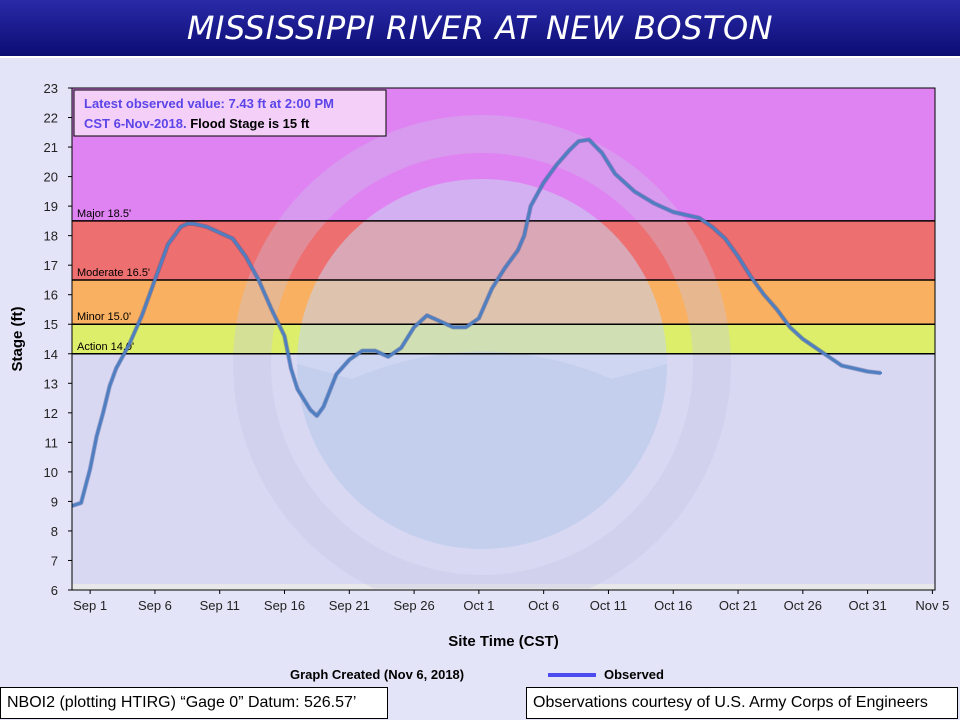 This screenshot has height=720, width=960. I want to click on y-tick-label: 10, so click(51, 472).